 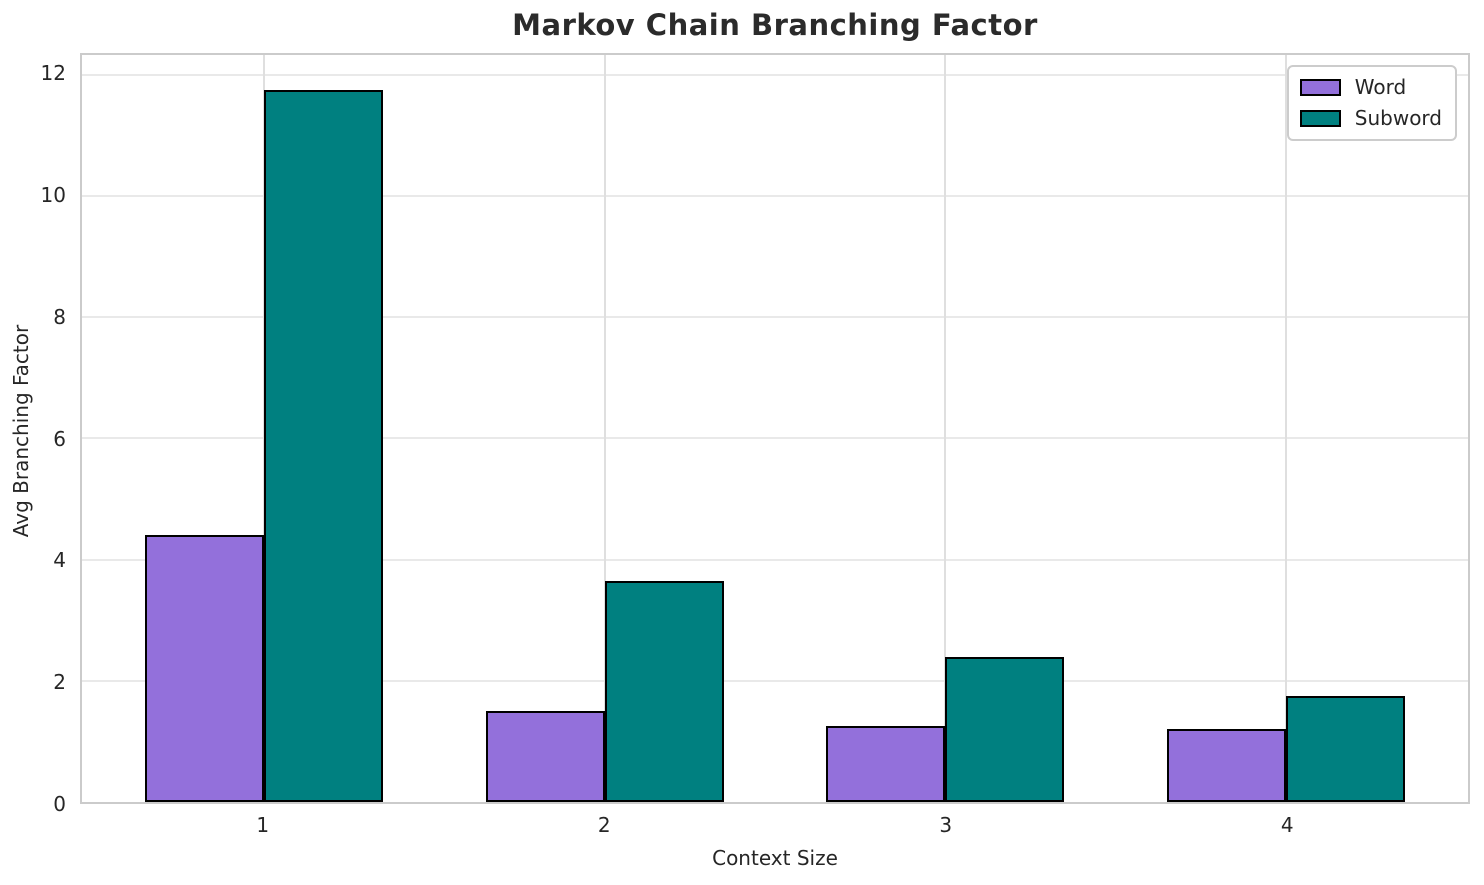 What do you see at coordinates (59, 316) in the screenshot?
I see `y-tick-label-8: 8` at bounding box center [59, 316].